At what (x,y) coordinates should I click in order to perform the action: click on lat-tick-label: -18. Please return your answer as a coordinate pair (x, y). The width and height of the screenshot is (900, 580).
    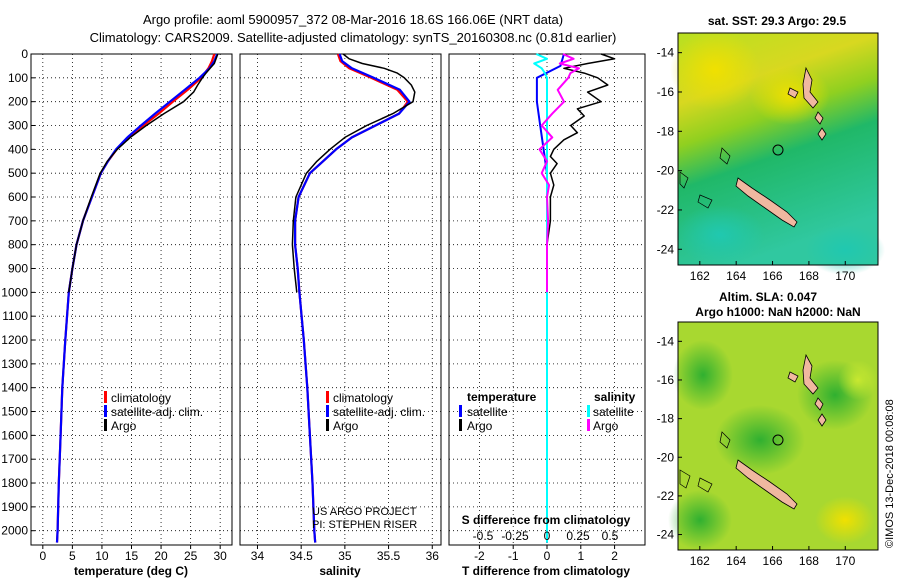
    Looking at the image, I should click on (666, 419).